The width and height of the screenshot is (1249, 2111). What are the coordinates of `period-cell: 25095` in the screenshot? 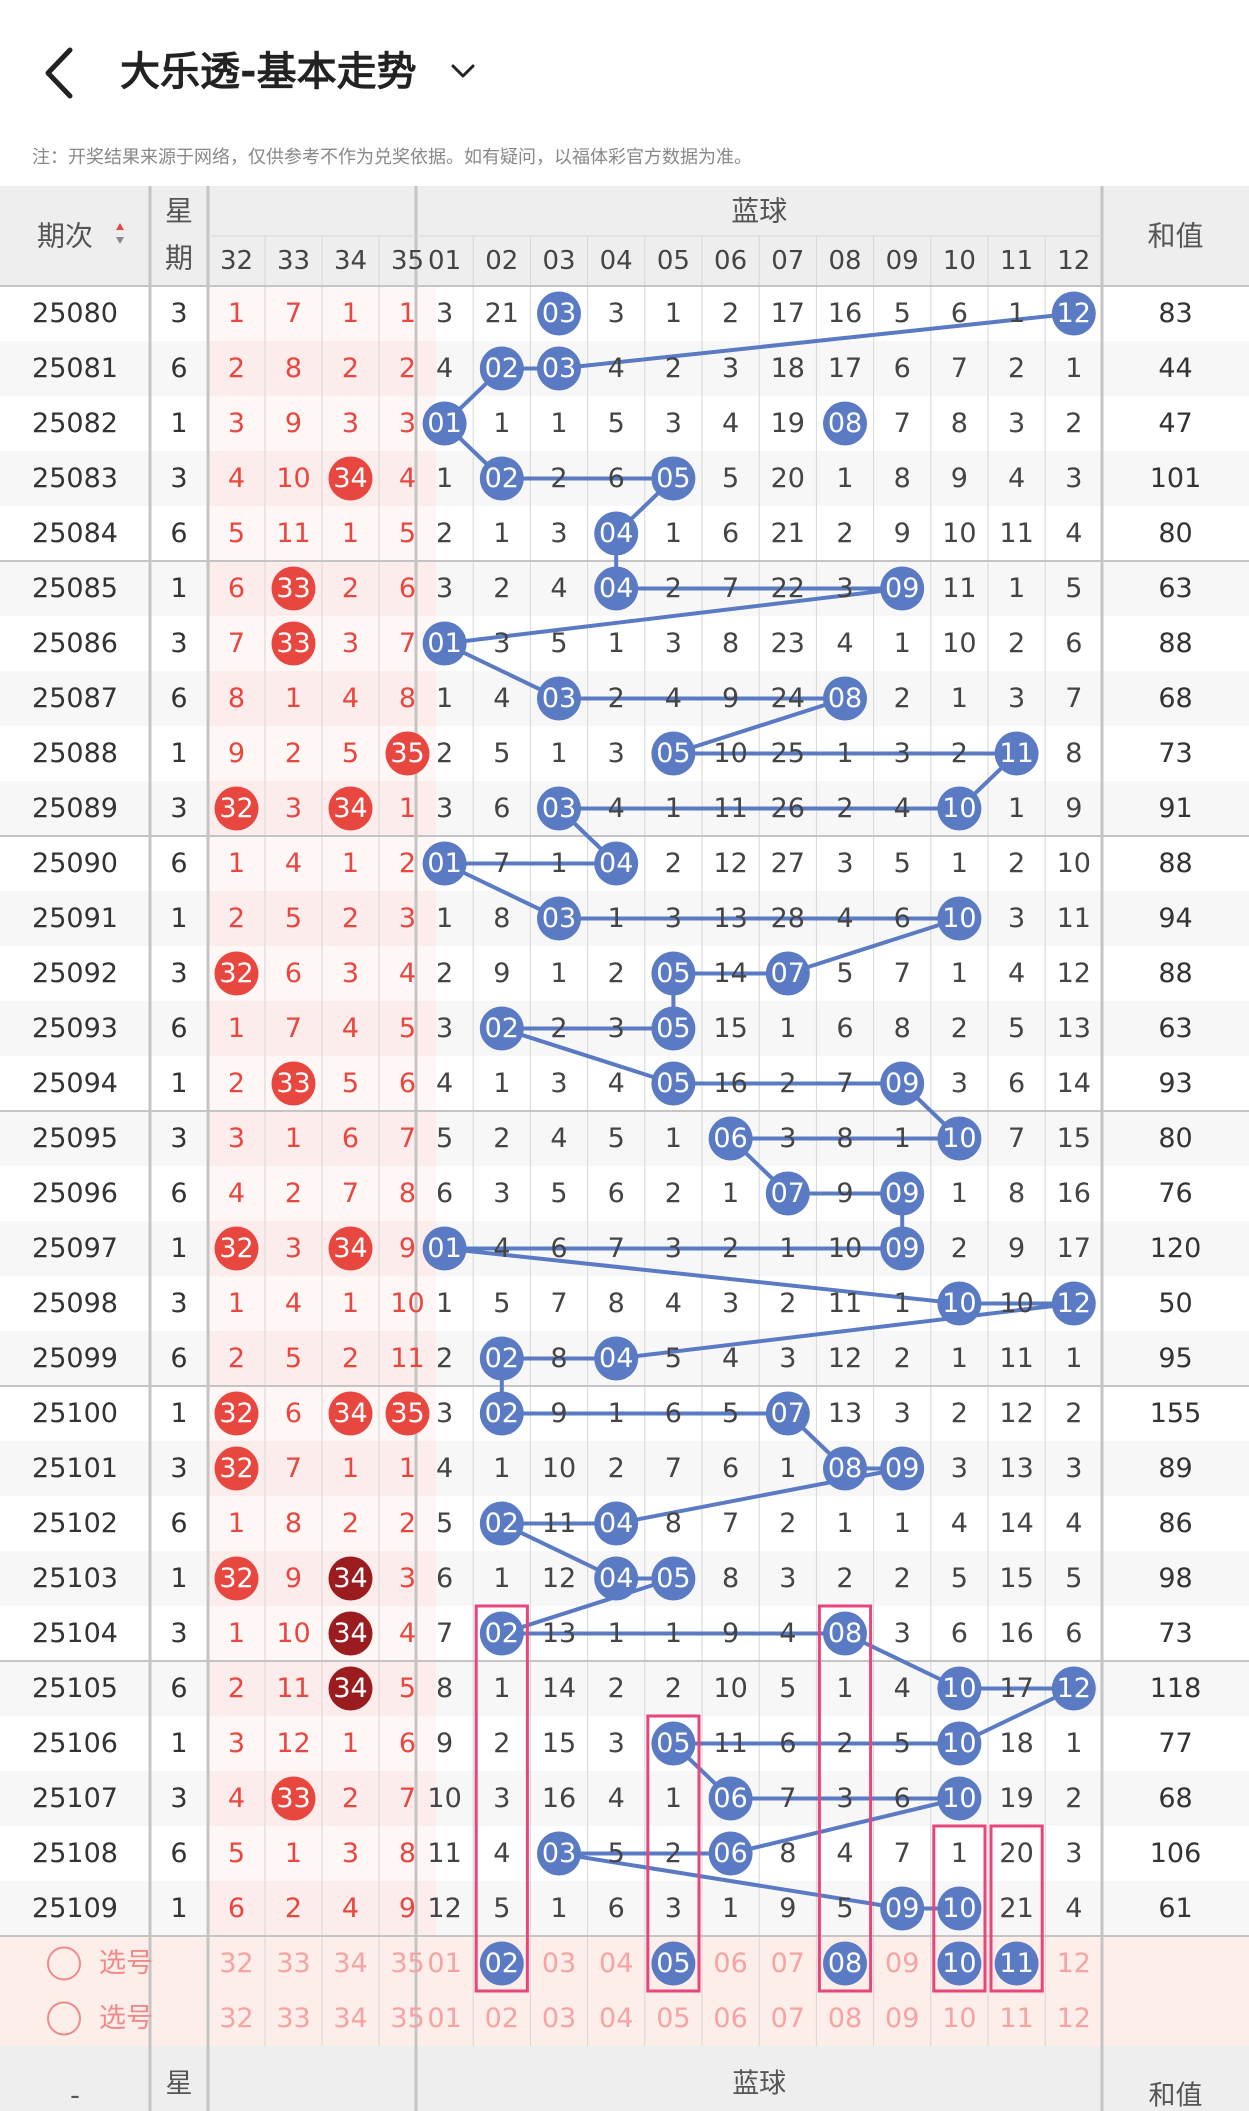 It's located at (75, 1138).